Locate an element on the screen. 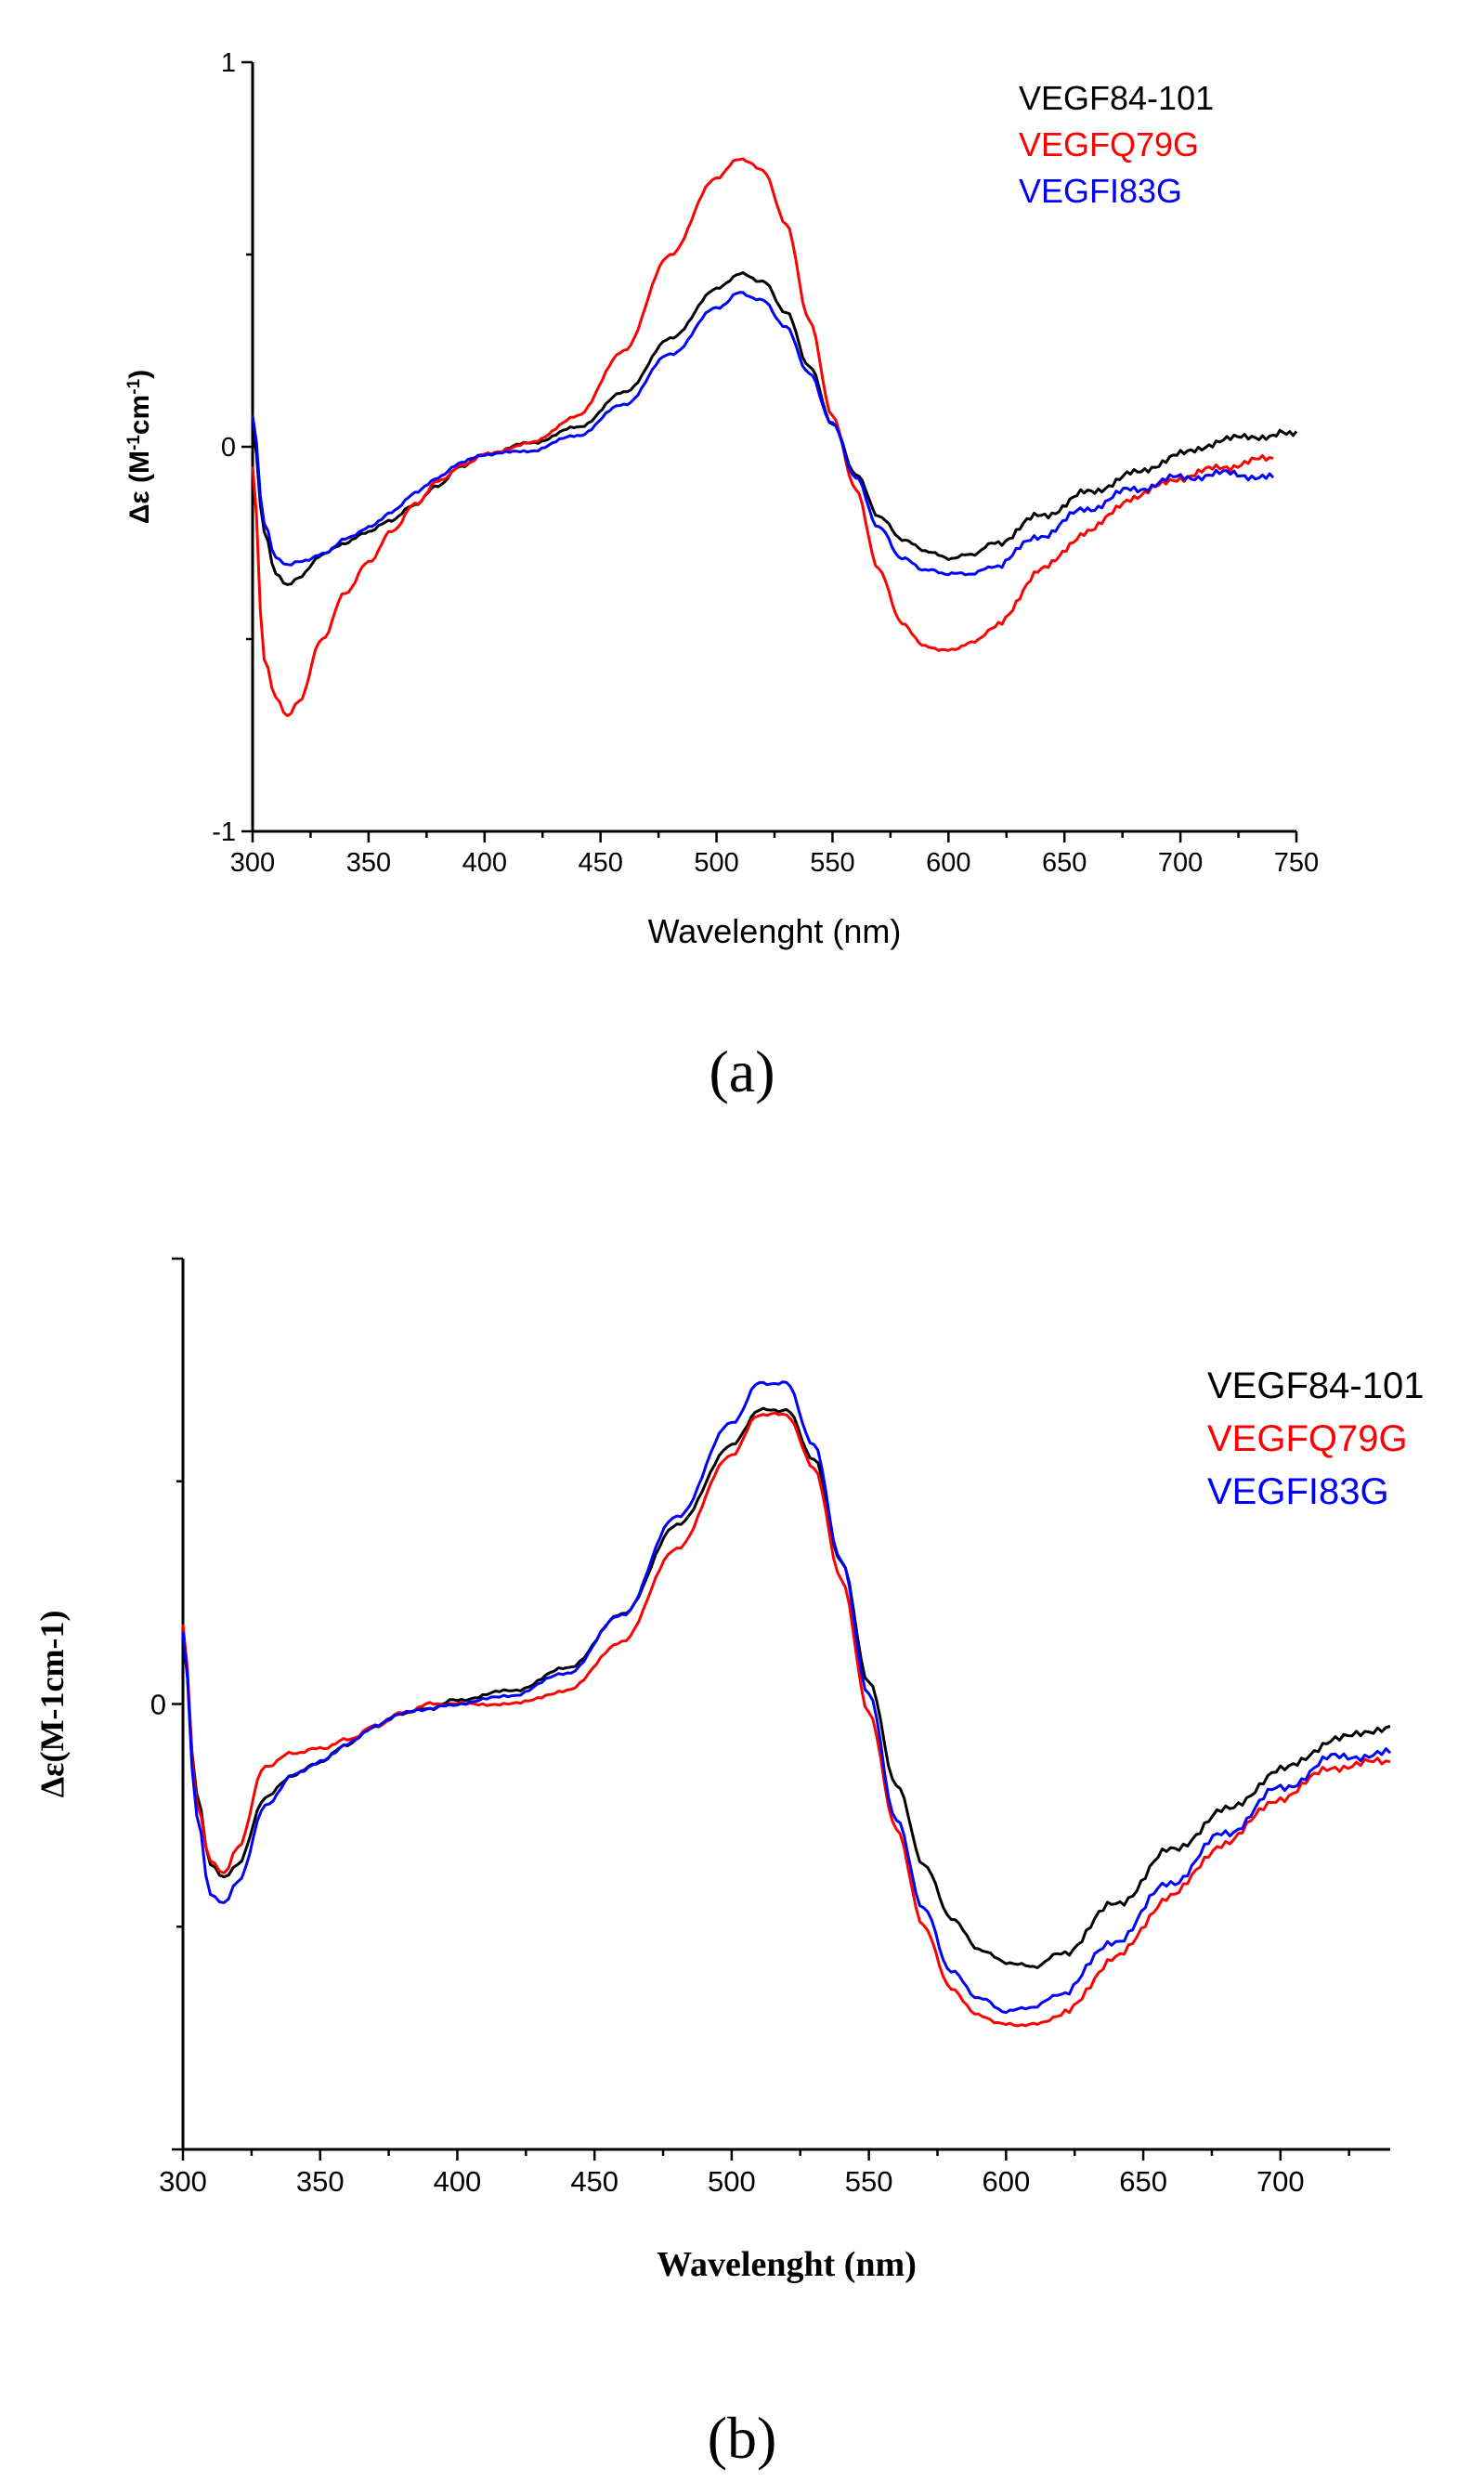 The width and height of the screenshot is (1484, 2481). chart-a-x-tick-label: 750 is located at coordinates (1296, 863).